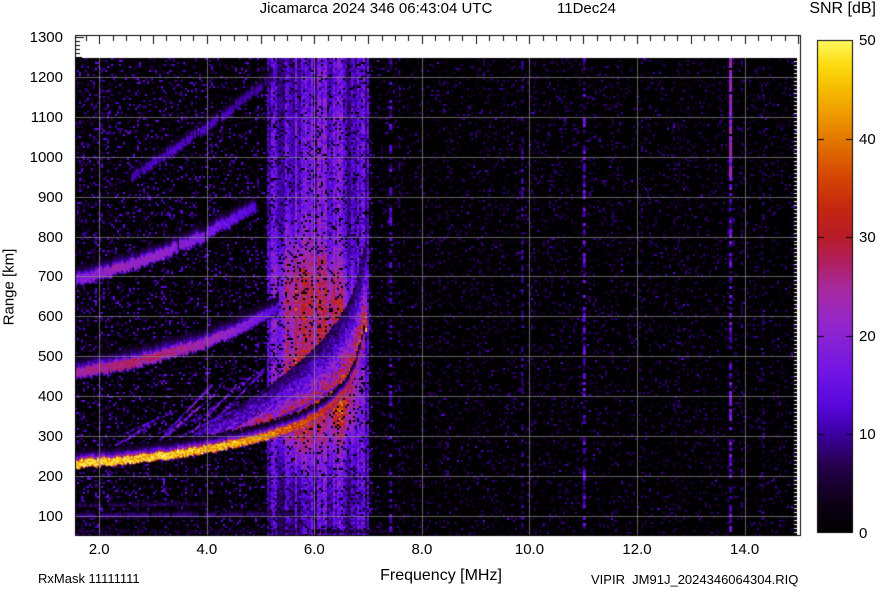  Describe the element at coordinates (376, 8) in the screenshot. I see `plot-title: Jicamarca 2024 346 06:43:04 UTC` at that location.